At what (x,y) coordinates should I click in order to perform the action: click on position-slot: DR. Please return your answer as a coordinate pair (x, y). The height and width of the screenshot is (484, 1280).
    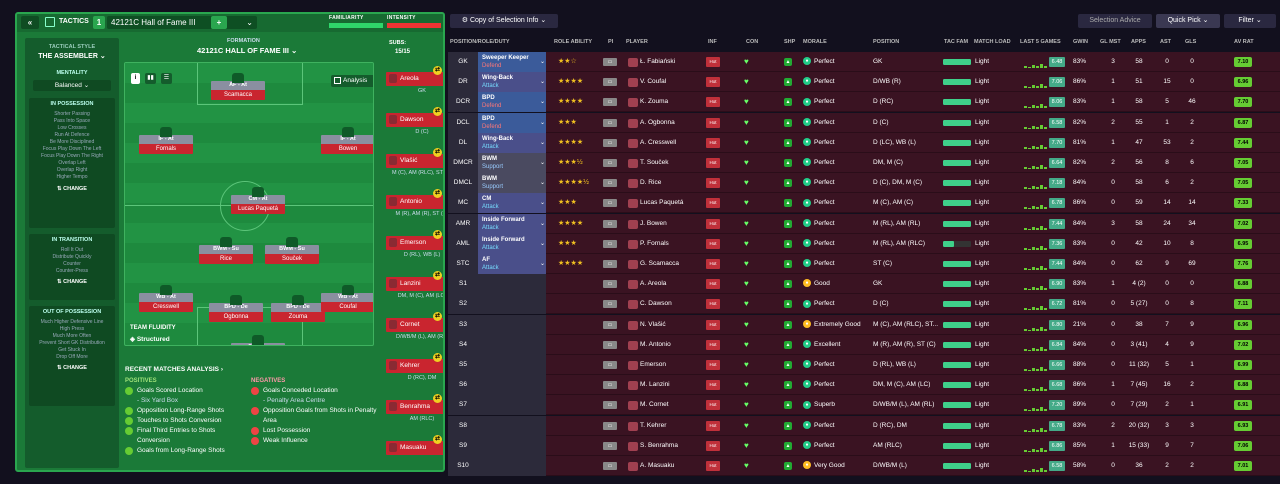
    Looking at the image, I should click on (463, 82).